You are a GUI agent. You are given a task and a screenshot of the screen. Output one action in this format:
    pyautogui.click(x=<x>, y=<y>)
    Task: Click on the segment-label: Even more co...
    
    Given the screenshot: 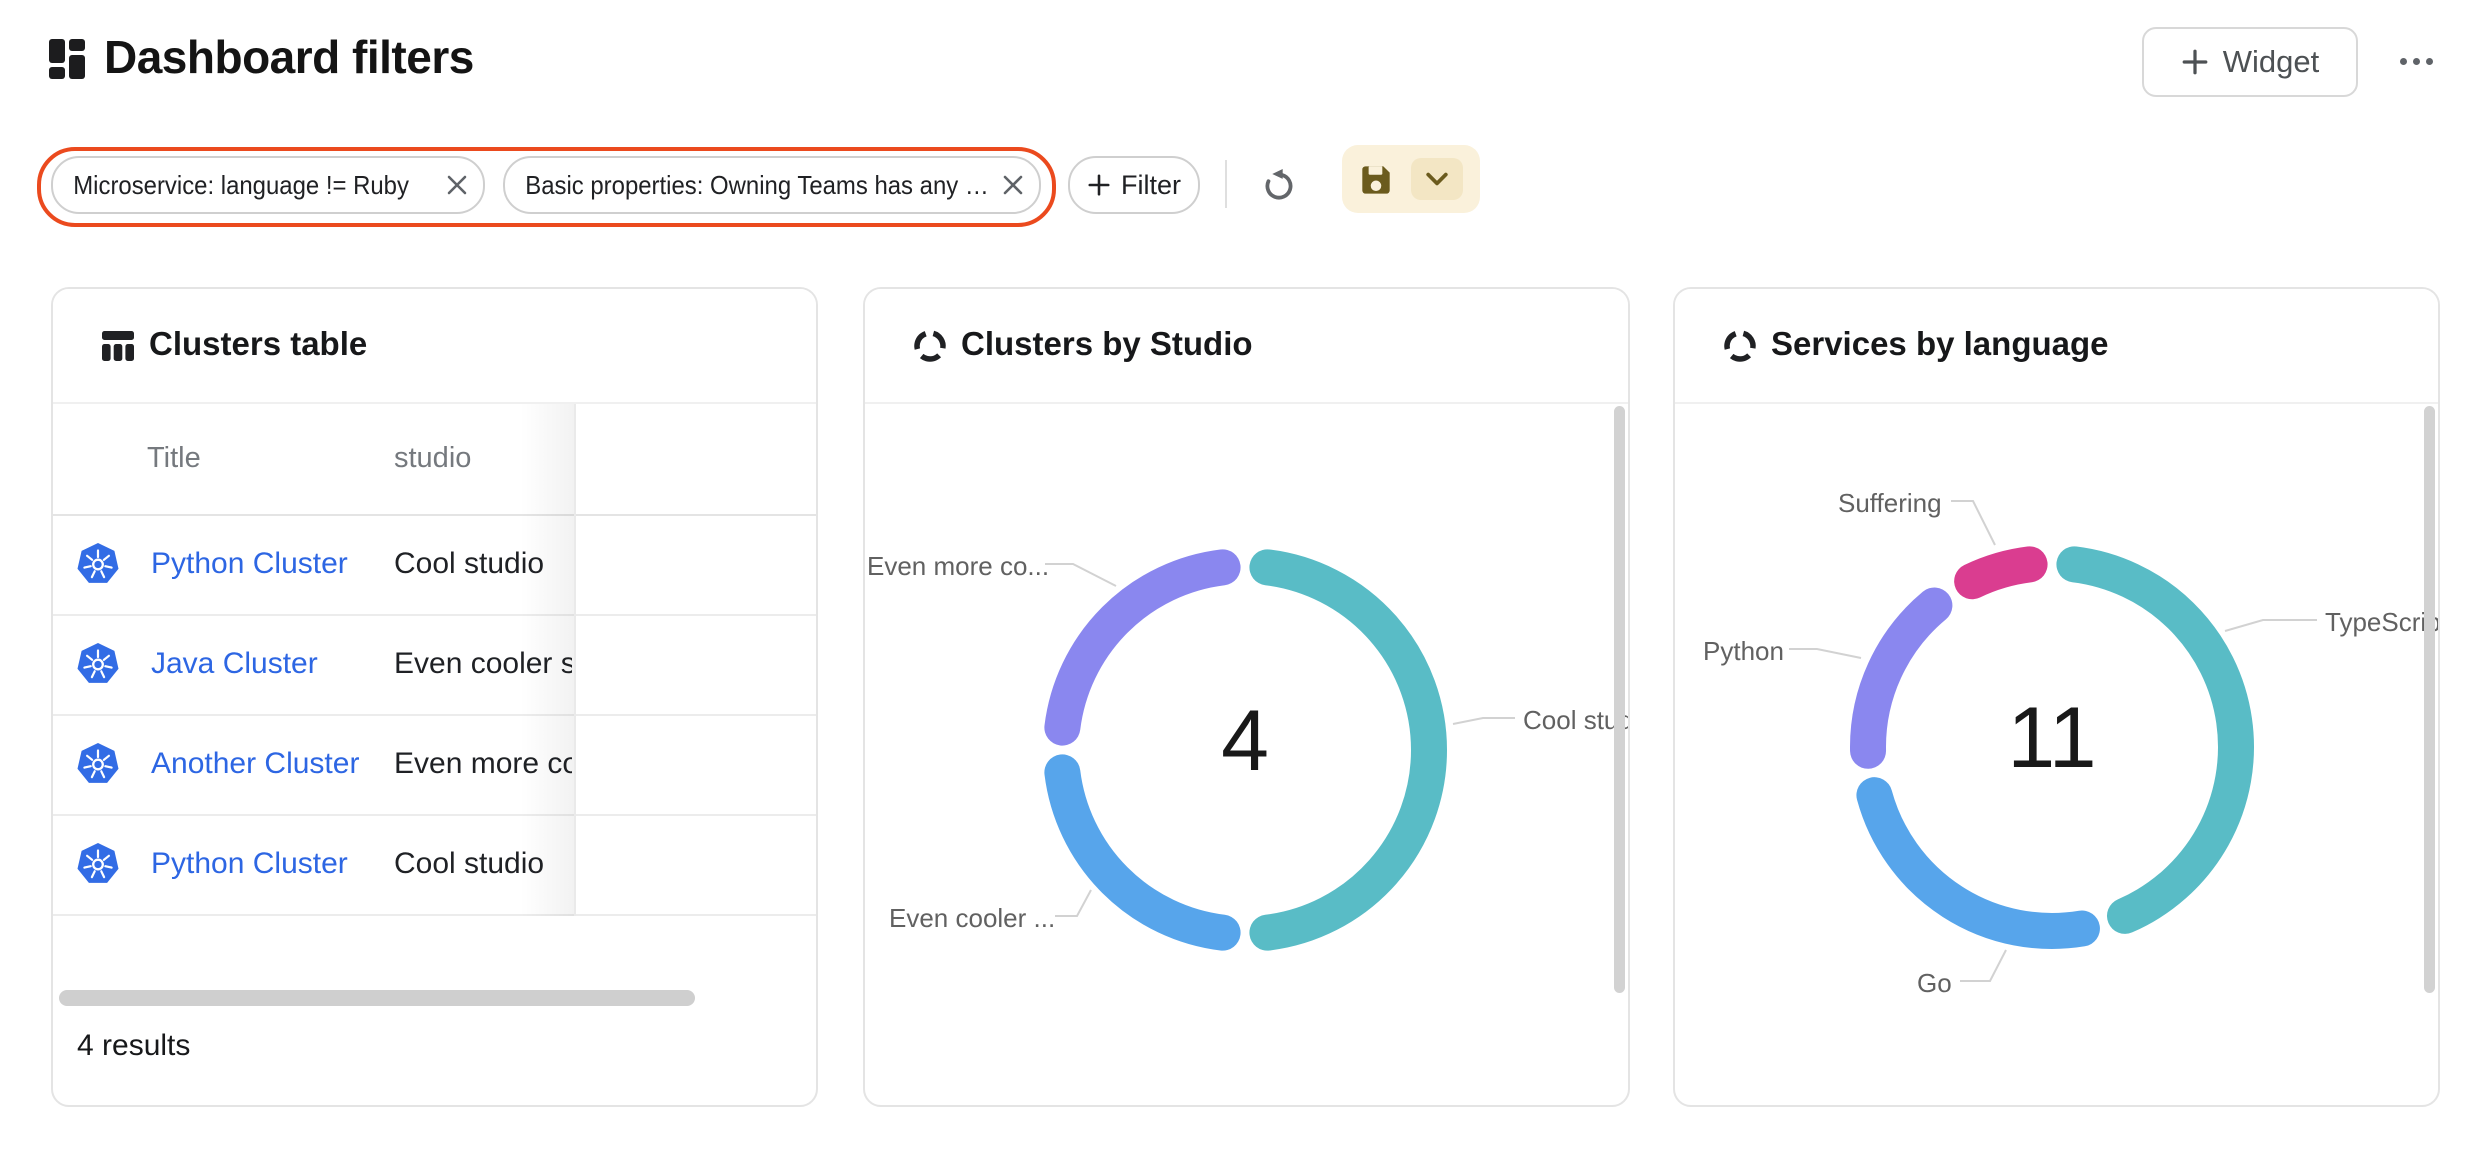 What is the action you would take?
    pyautogui.click(x=958, y=566)
    